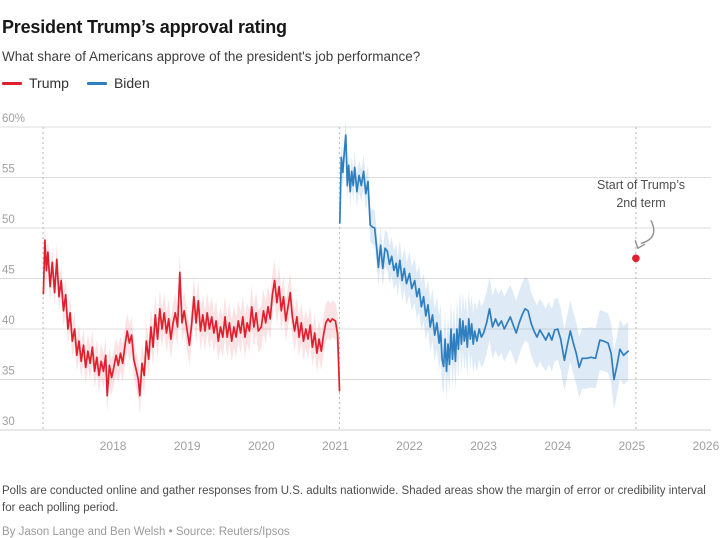 This screenshot has width=720, height=538. Describe the element at coordinates (8, 220) in the screenshot. I see `y-tick-label: 50` at that location.